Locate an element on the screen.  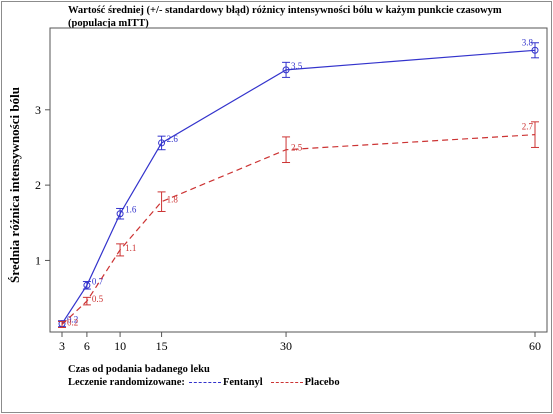
data-label: 2.6 is located at coordinates (173, 139).